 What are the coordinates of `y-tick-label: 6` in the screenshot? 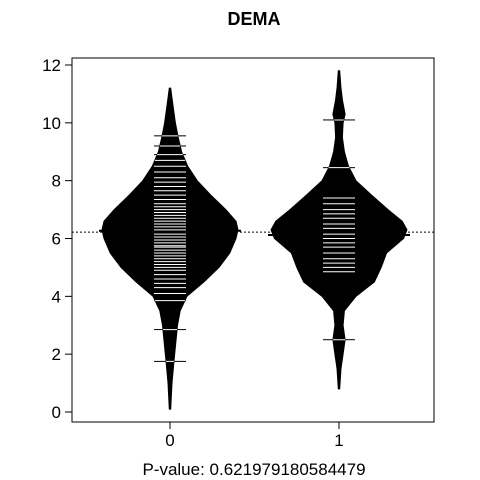 It's located at (56, 239).